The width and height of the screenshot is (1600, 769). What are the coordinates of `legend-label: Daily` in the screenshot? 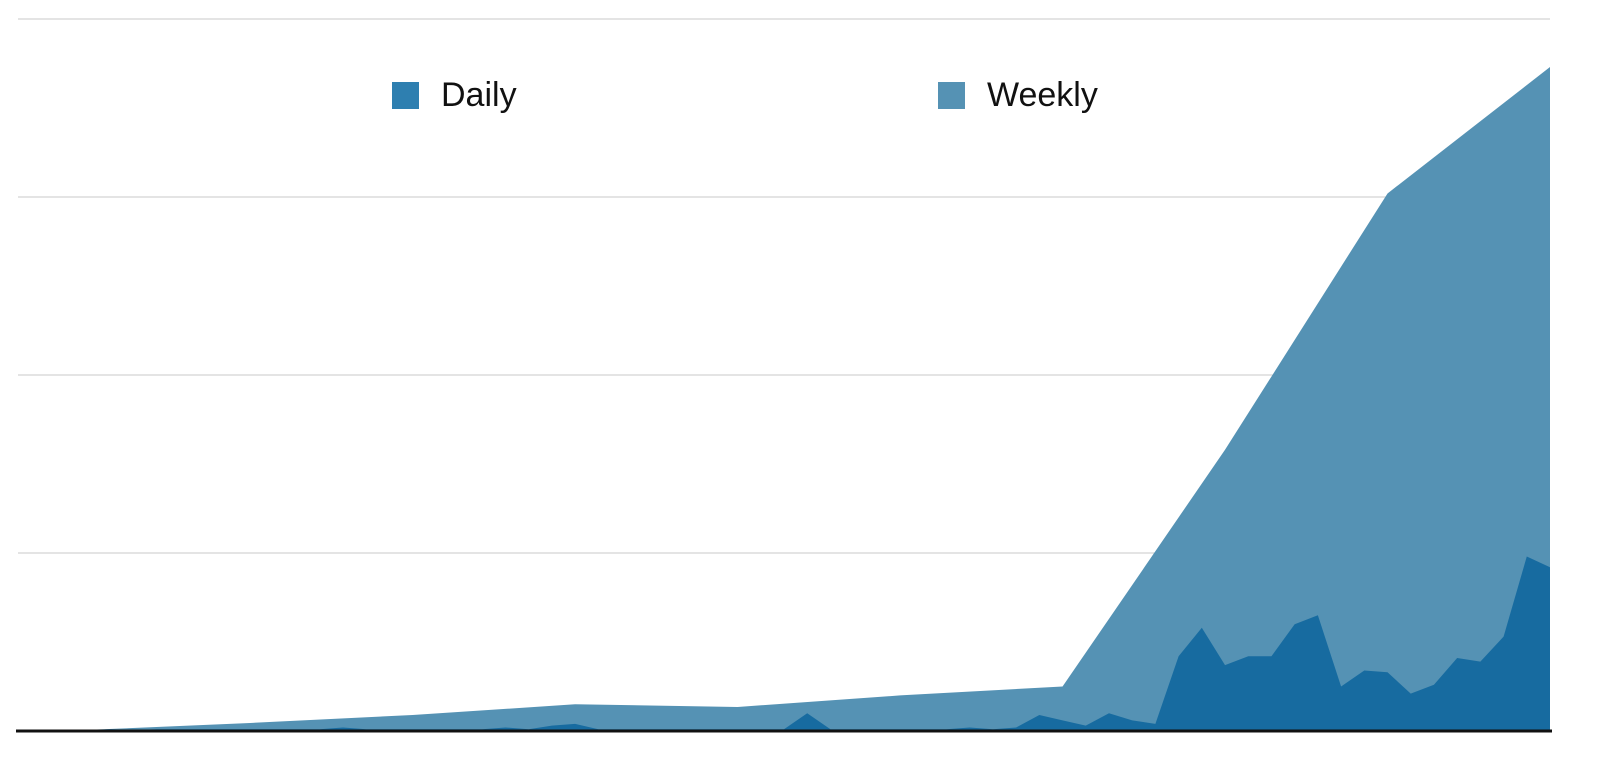 It's located at (479, 95).